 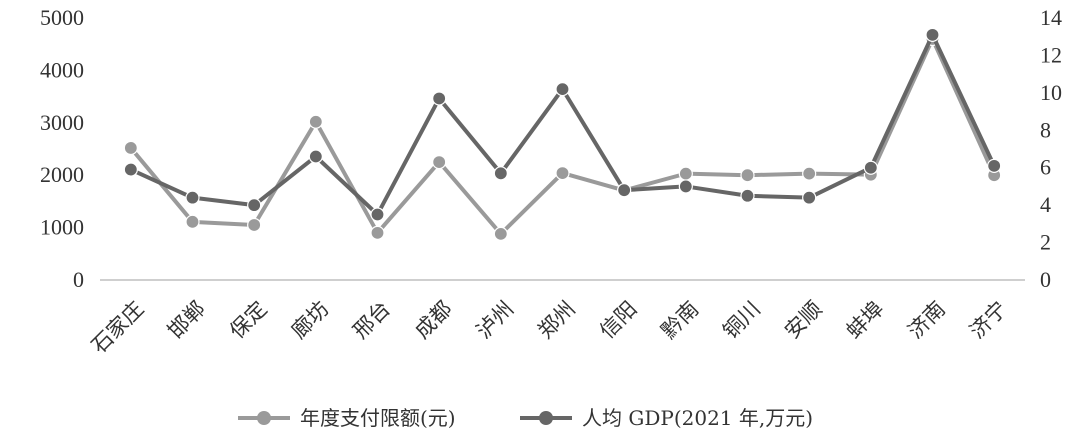 I want to click on y-right-tick-label: 2, so click(x=1045, y=242).